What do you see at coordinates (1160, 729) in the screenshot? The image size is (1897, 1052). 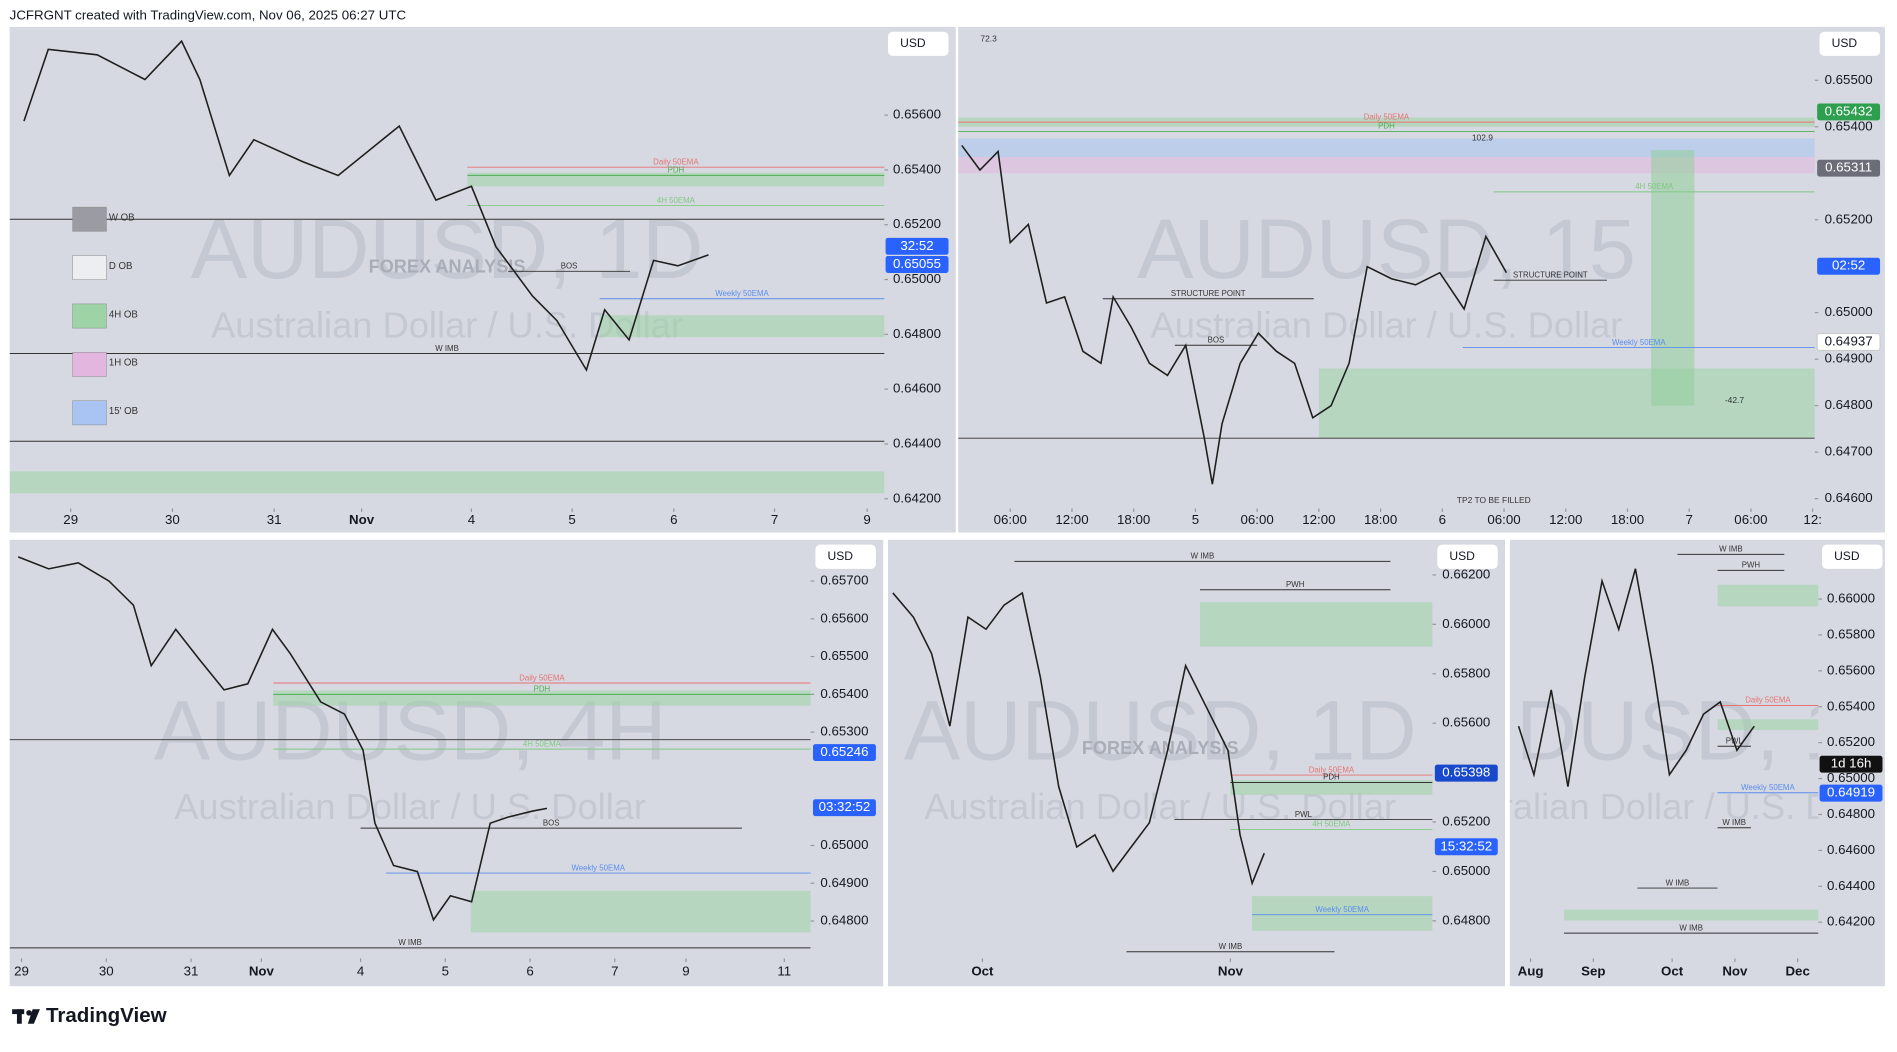 I see `watermark: AUDUSD, 1D` at bounding box center [1160, 729].